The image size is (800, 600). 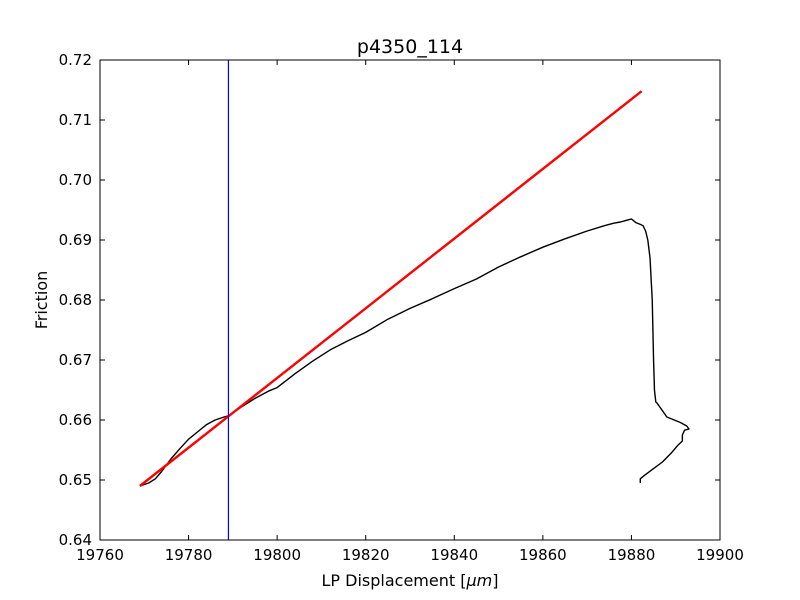 I want to click on x-tick-label: 19800, so click(x=277, y=555).